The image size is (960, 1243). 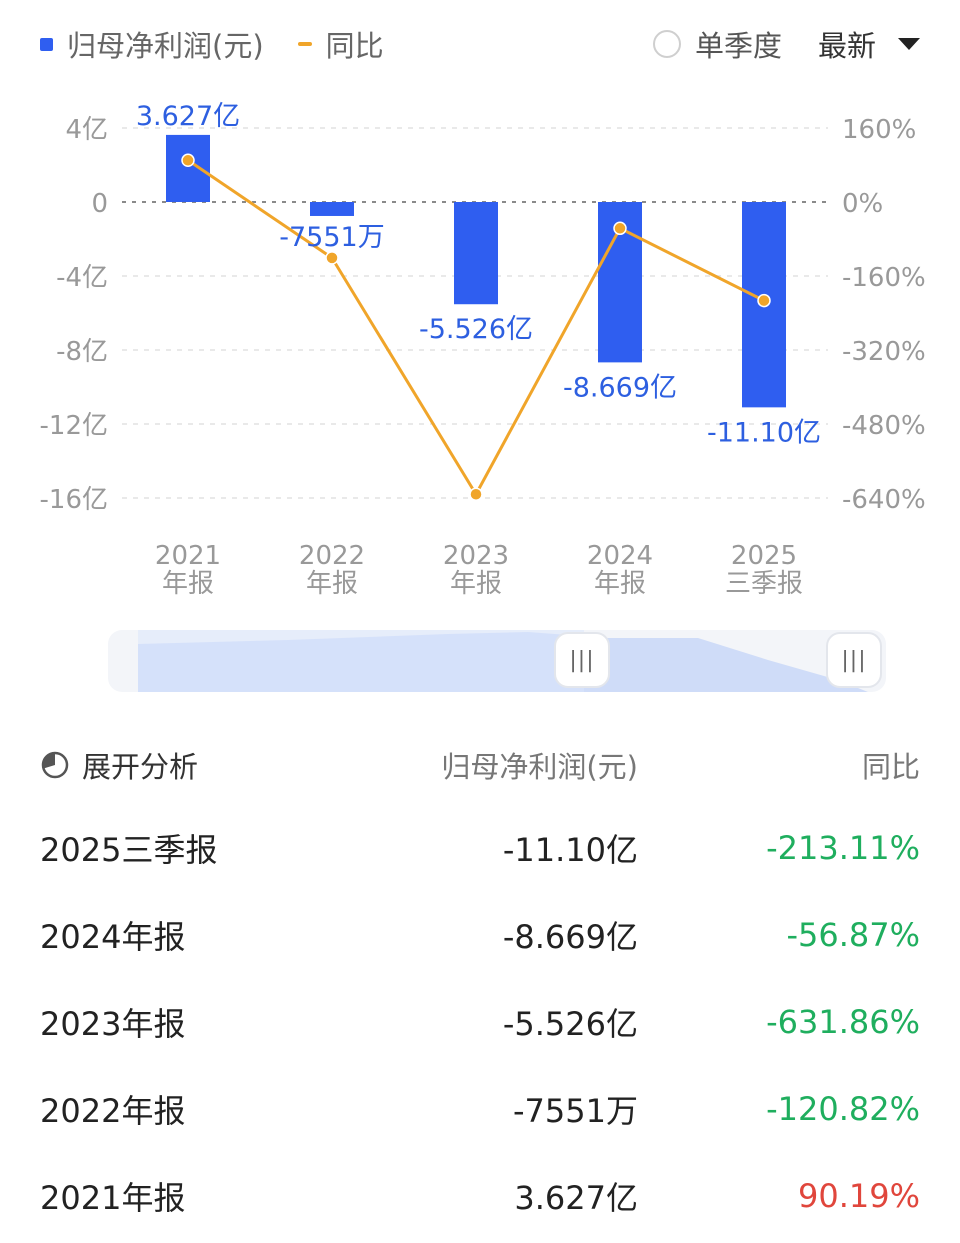 I want to click on table-row: 2022年报 -7551万 -120.82%, so click(x=480, y=1109).